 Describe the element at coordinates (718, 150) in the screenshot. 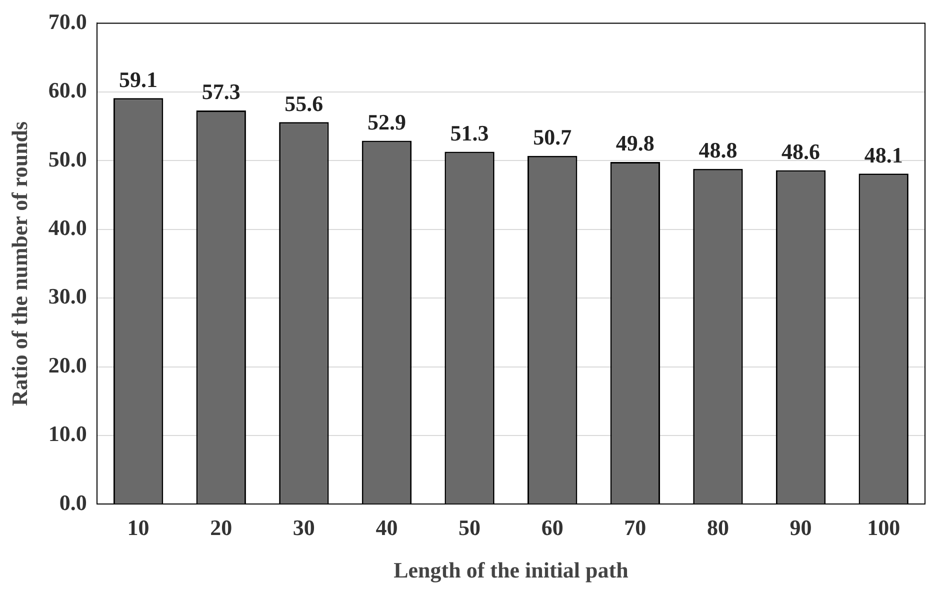

I see `data-label: 48.8` at that location.